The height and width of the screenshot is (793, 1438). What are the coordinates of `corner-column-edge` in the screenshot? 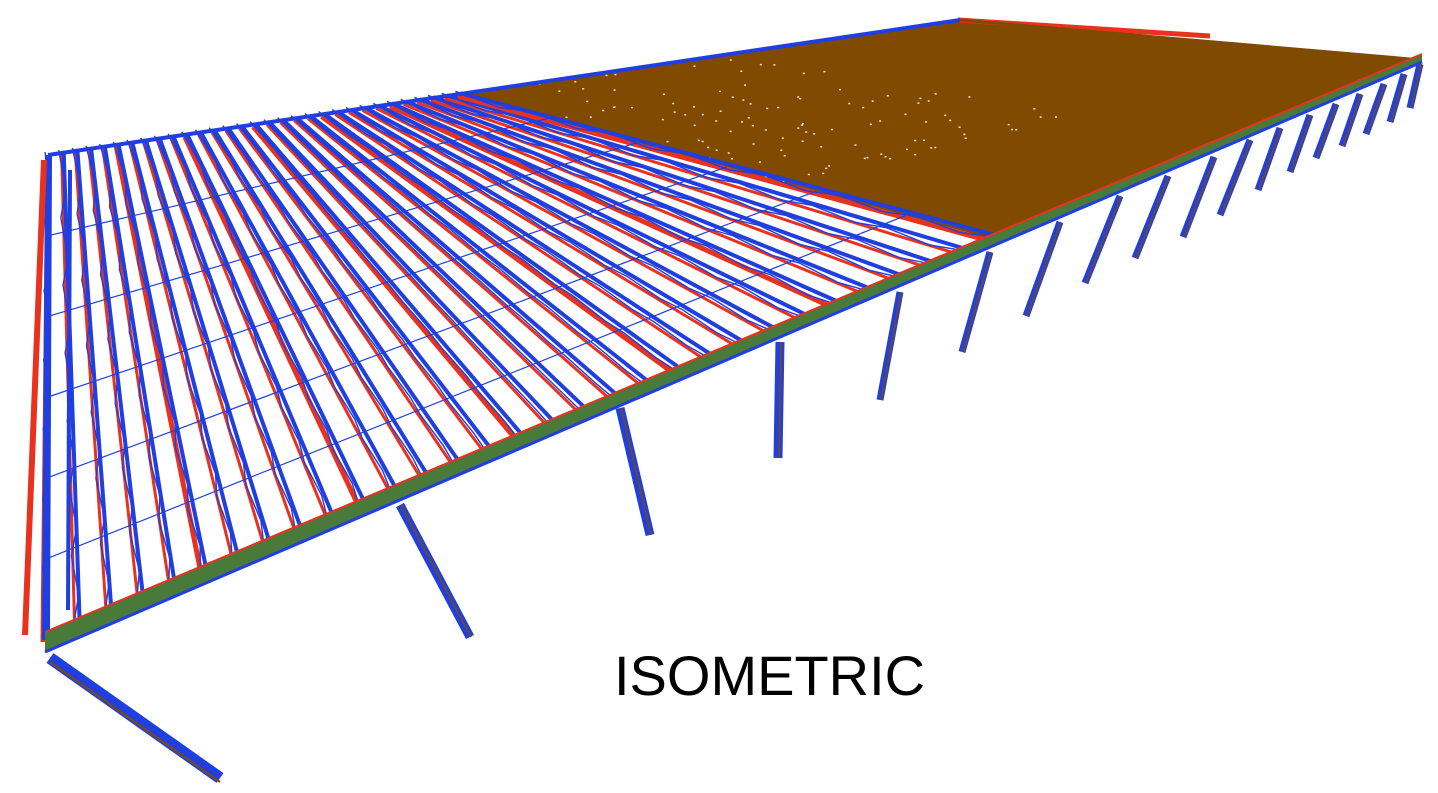 It's located at (135, 722).